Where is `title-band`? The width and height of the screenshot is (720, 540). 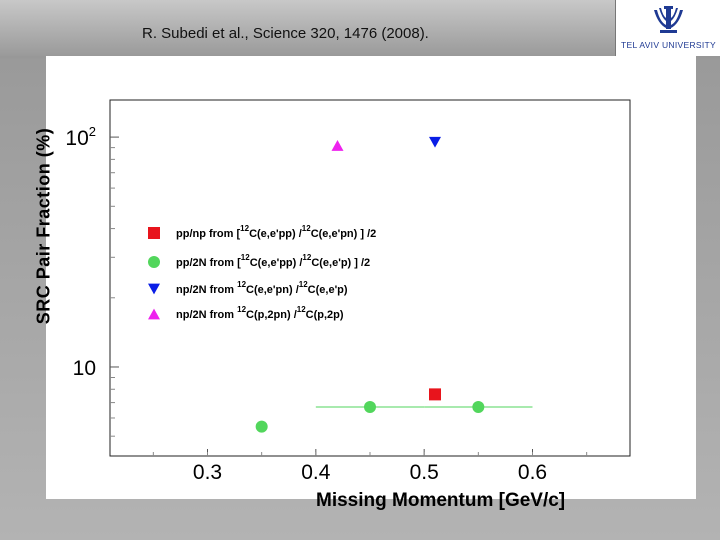 title-band is located at coordinates (307, 28).